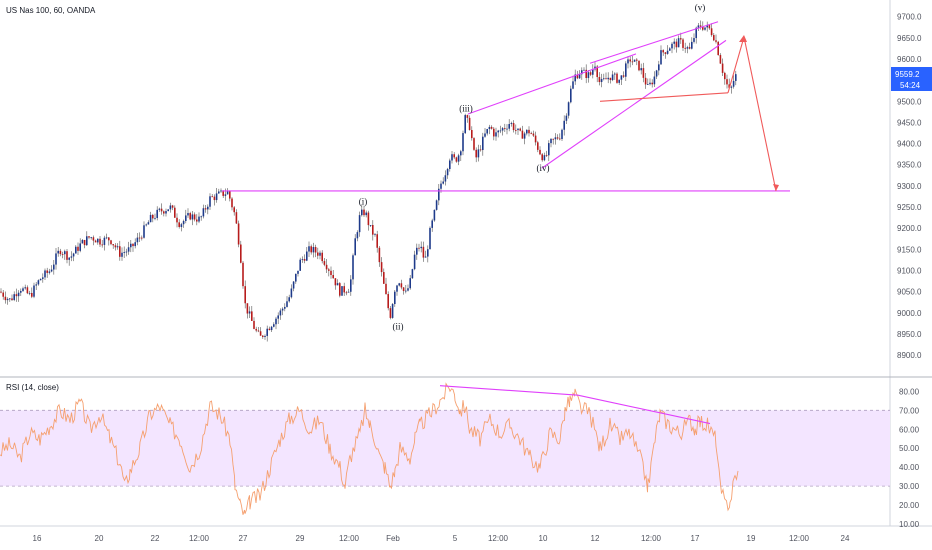 This screenshot has width=932, height=550. Describe the element at coordinates (300, 538) in the screenshot. I see `time-tick-label: 29` at that location.